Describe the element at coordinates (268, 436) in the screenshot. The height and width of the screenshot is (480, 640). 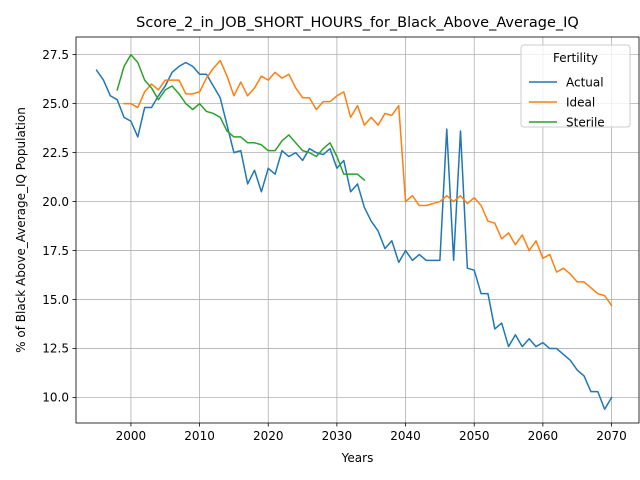
I see `x-tick-label: 2020` at that location.